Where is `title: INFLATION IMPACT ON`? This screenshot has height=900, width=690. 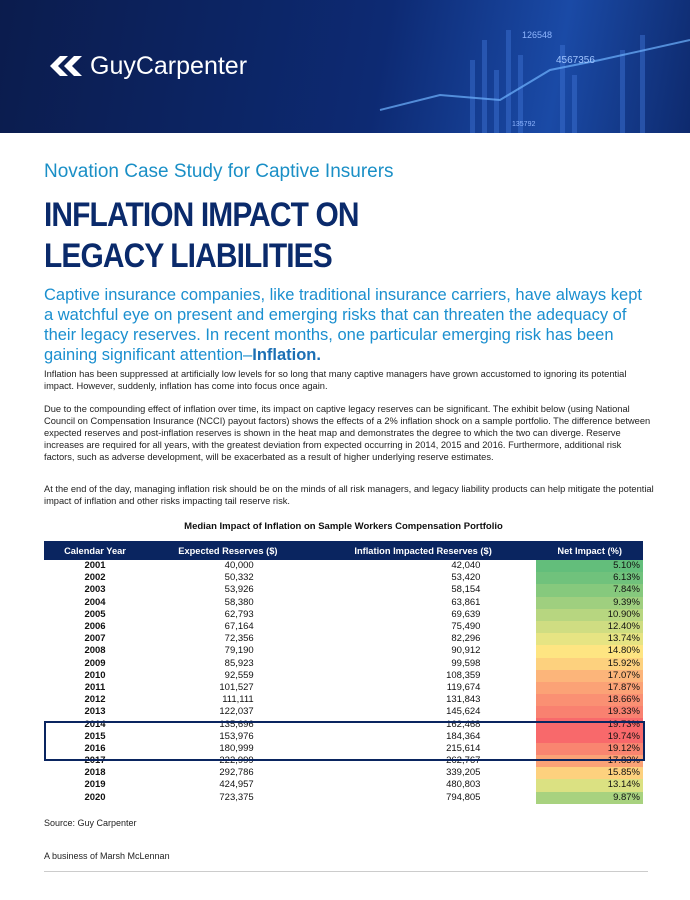
title: INFLATION IMPACT ON is located at coordinates (201, 215).